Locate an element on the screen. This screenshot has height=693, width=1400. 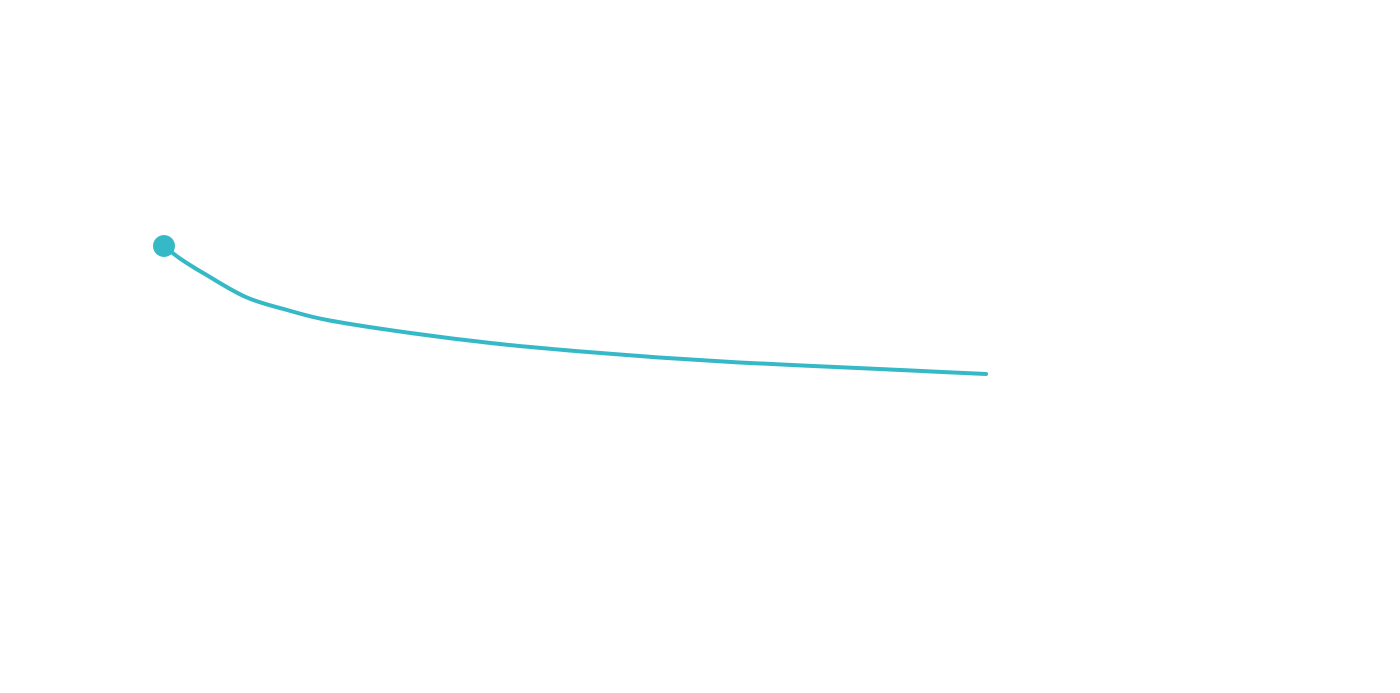
series-line is located at coordinates (575, 310).